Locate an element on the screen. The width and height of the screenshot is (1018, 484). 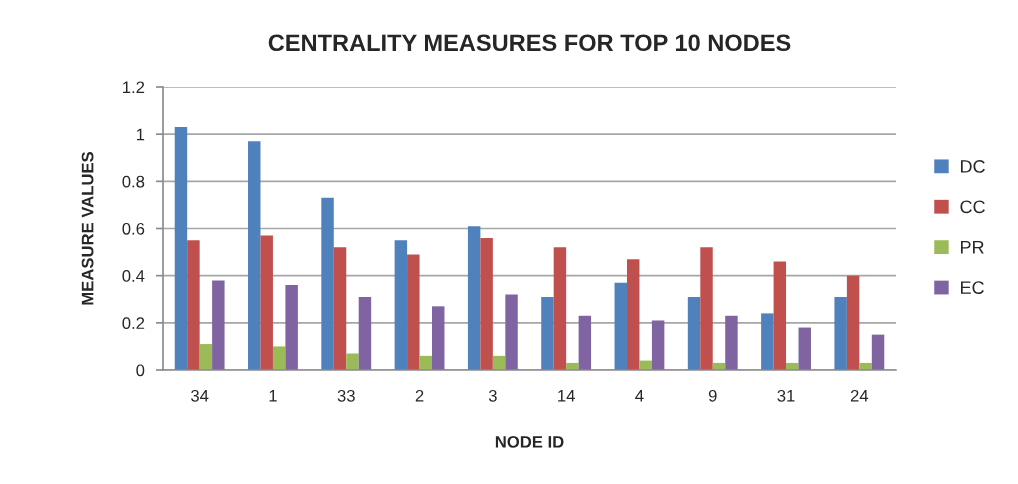
x-tick-label: 14 is located at coordinates (566, 396).